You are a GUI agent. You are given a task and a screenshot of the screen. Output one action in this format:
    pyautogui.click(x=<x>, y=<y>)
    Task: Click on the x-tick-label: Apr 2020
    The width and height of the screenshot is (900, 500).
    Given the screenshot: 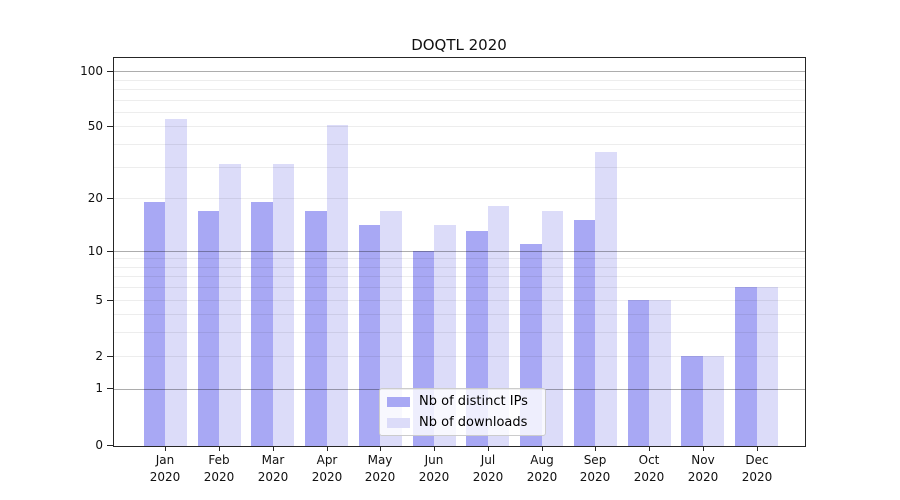 What is the action you would take?
    pyautogui.click(x=327, y=469)
    